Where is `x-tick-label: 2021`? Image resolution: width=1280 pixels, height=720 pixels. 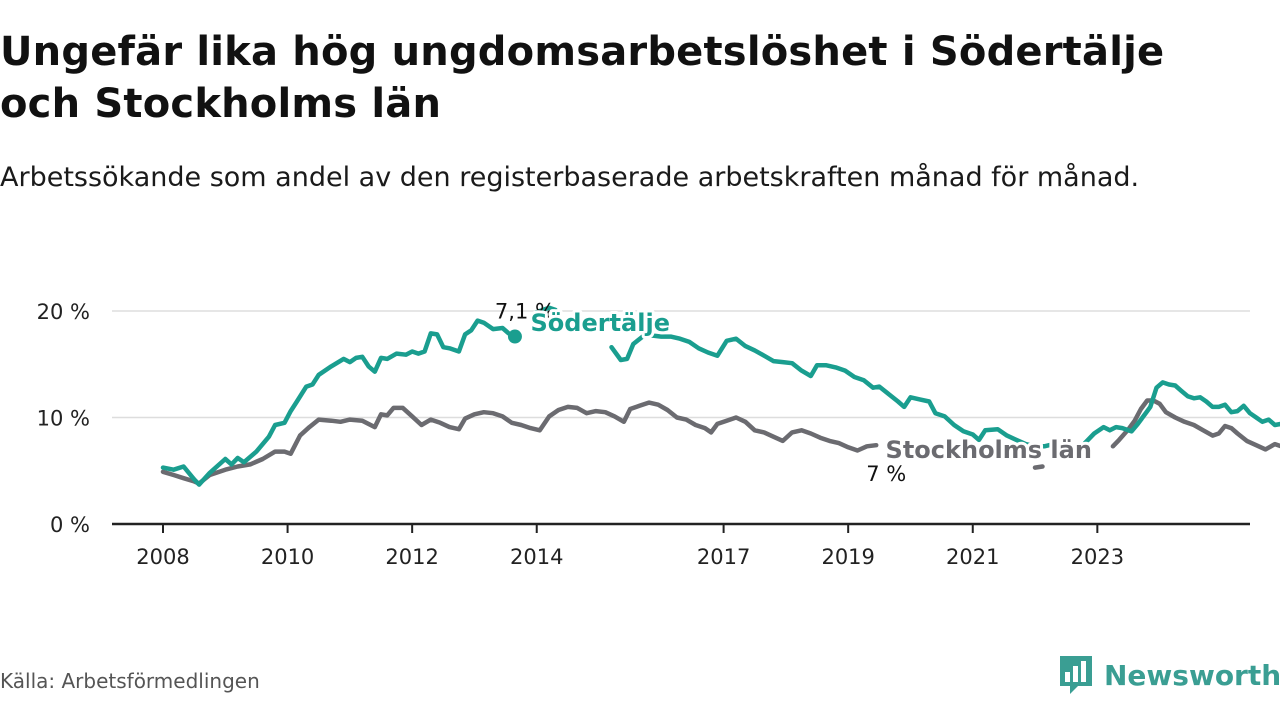
x-tick-label: 2021 is located at coordinates (972, 557).